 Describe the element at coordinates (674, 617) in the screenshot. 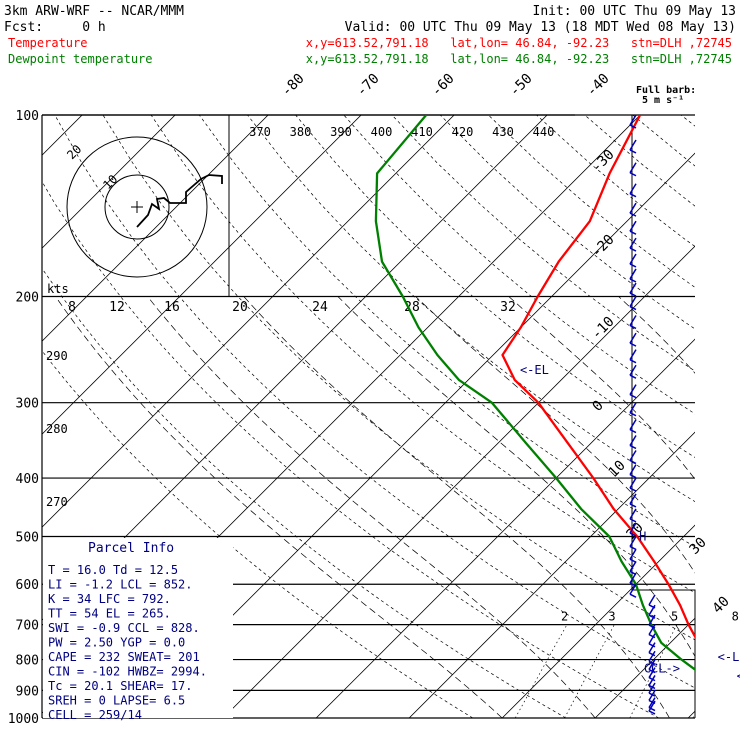

I see `mixing-ratio-label: 5` at that location.